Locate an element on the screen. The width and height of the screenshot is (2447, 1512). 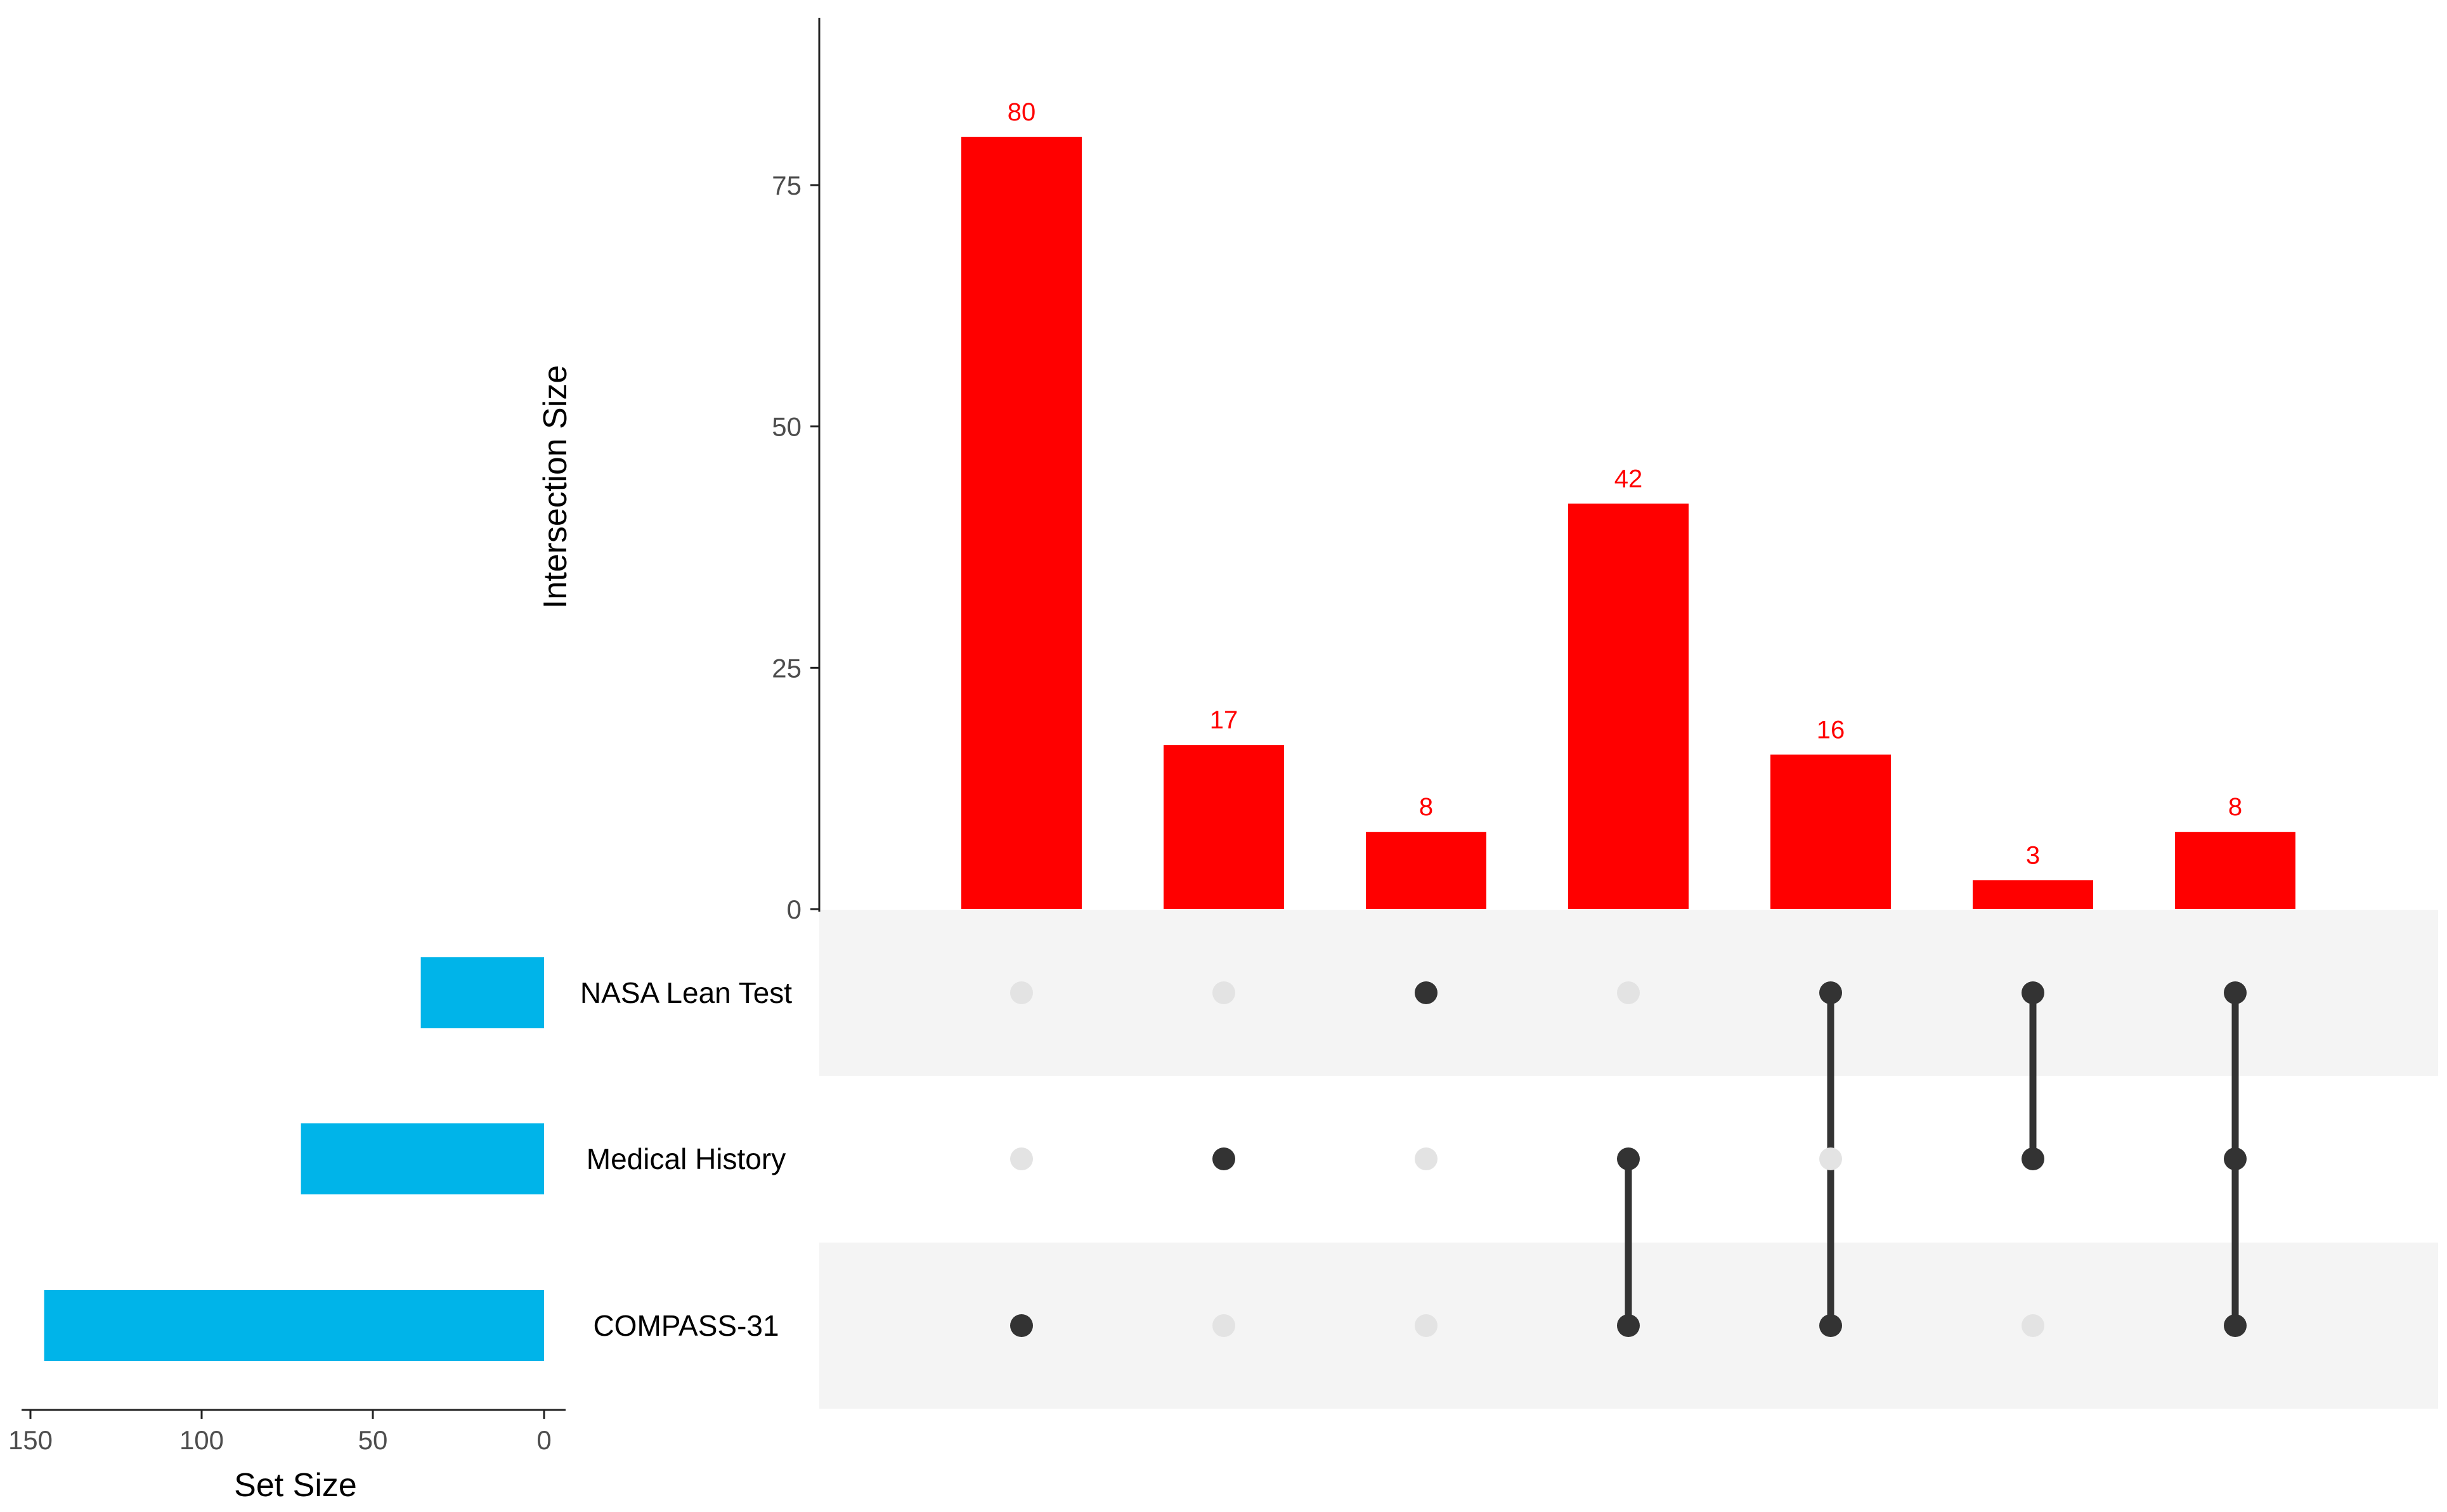
intersection-axis: Intersection Size 0 25 50 75 is located at coordinates (679, 471).